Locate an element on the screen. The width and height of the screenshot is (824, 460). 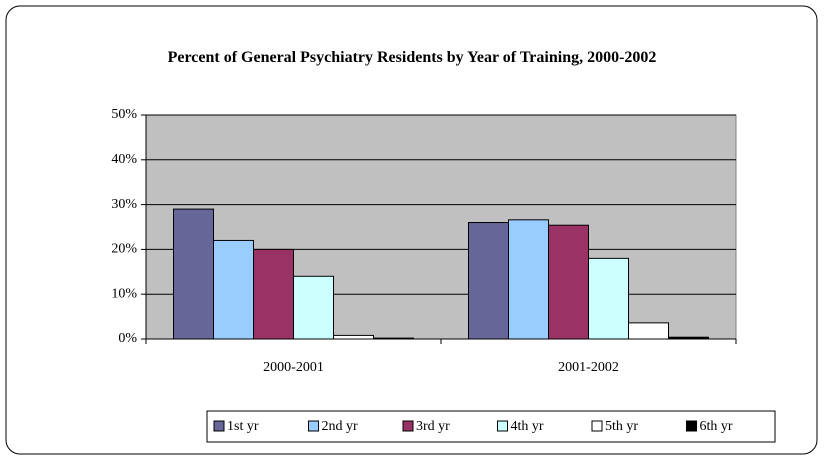
legend-label: 6th yr is located at coordinates (716, 426).